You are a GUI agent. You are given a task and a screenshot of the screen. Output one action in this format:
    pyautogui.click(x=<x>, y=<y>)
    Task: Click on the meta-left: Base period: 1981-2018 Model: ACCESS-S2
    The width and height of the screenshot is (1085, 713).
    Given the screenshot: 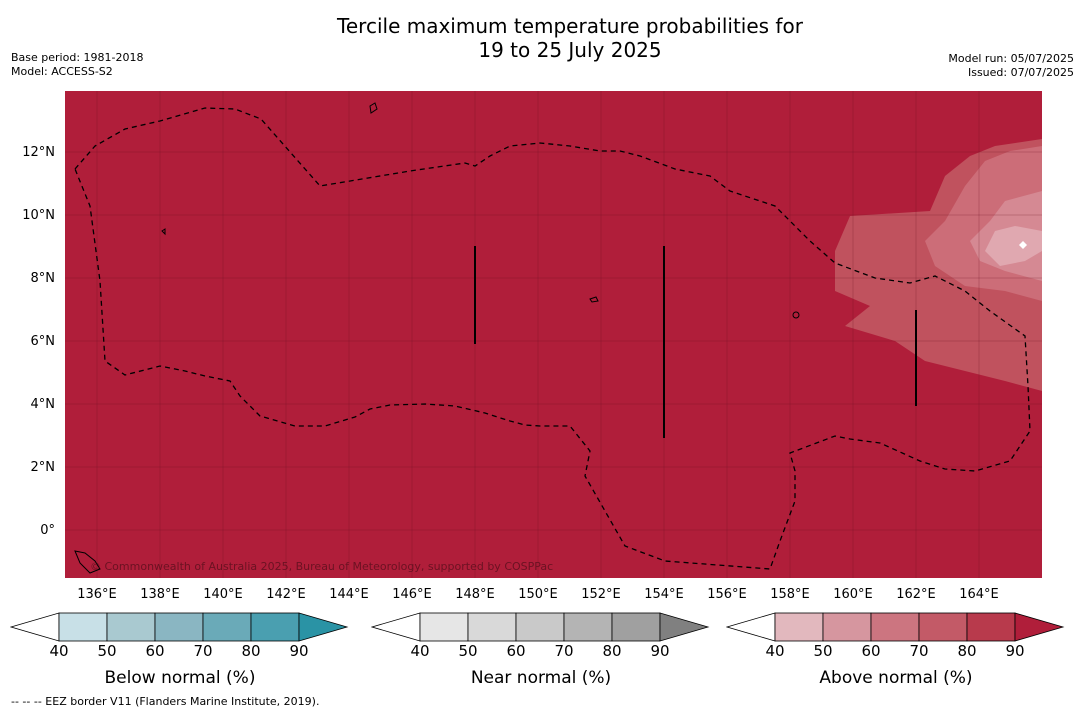 What is the action you would take?
    pyautogui.click(x=77, y=65)
    